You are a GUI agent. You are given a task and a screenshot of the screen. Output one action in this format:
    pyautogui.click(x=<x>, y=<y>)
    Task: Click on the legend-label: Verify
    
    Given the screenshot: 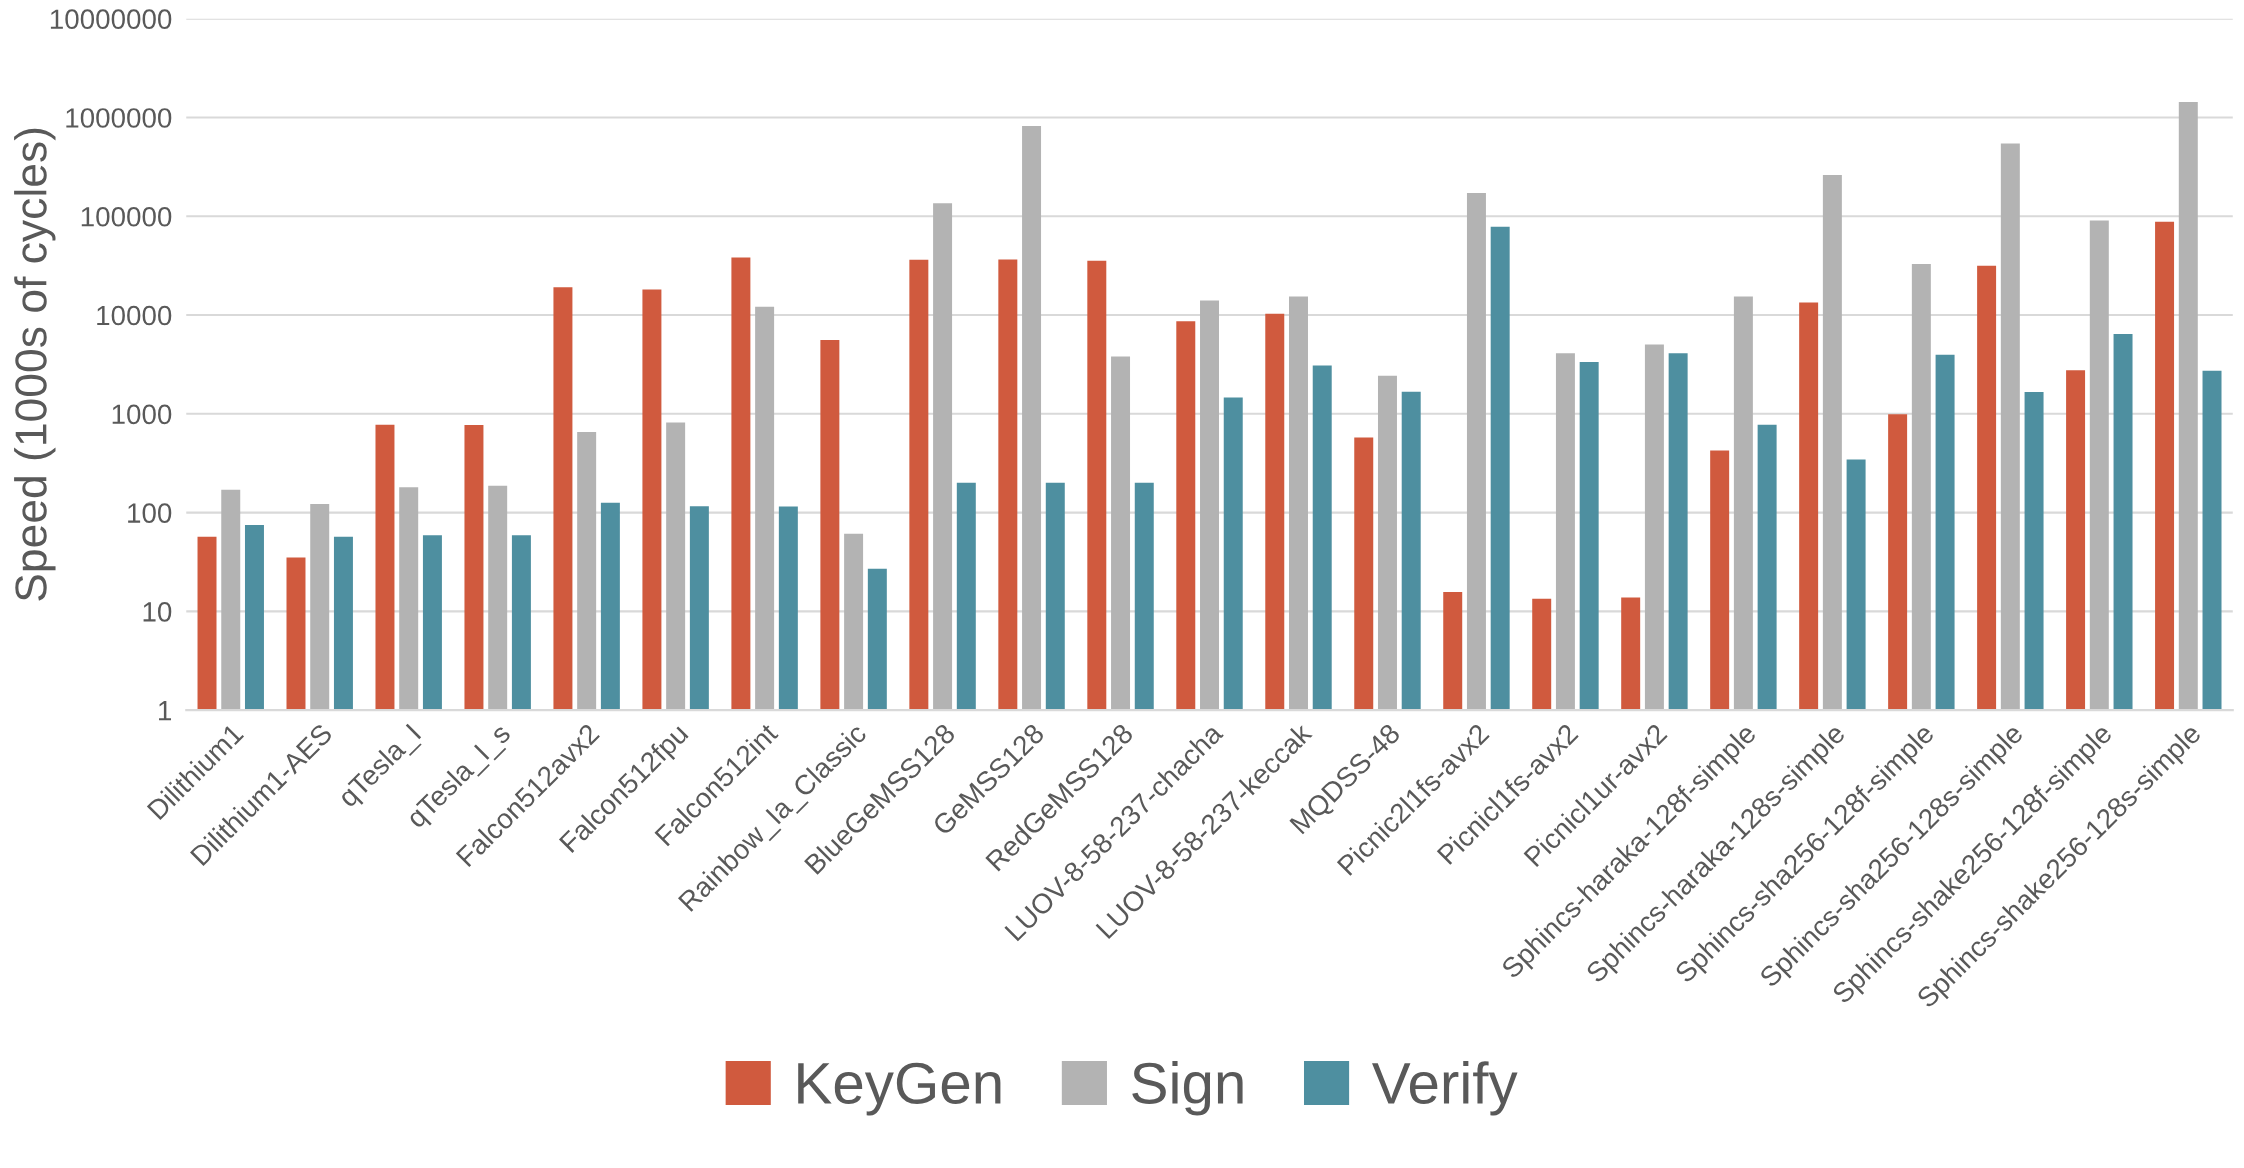 What is the action you would take?
    pyautogui.click(x=1445, y=1088)
    